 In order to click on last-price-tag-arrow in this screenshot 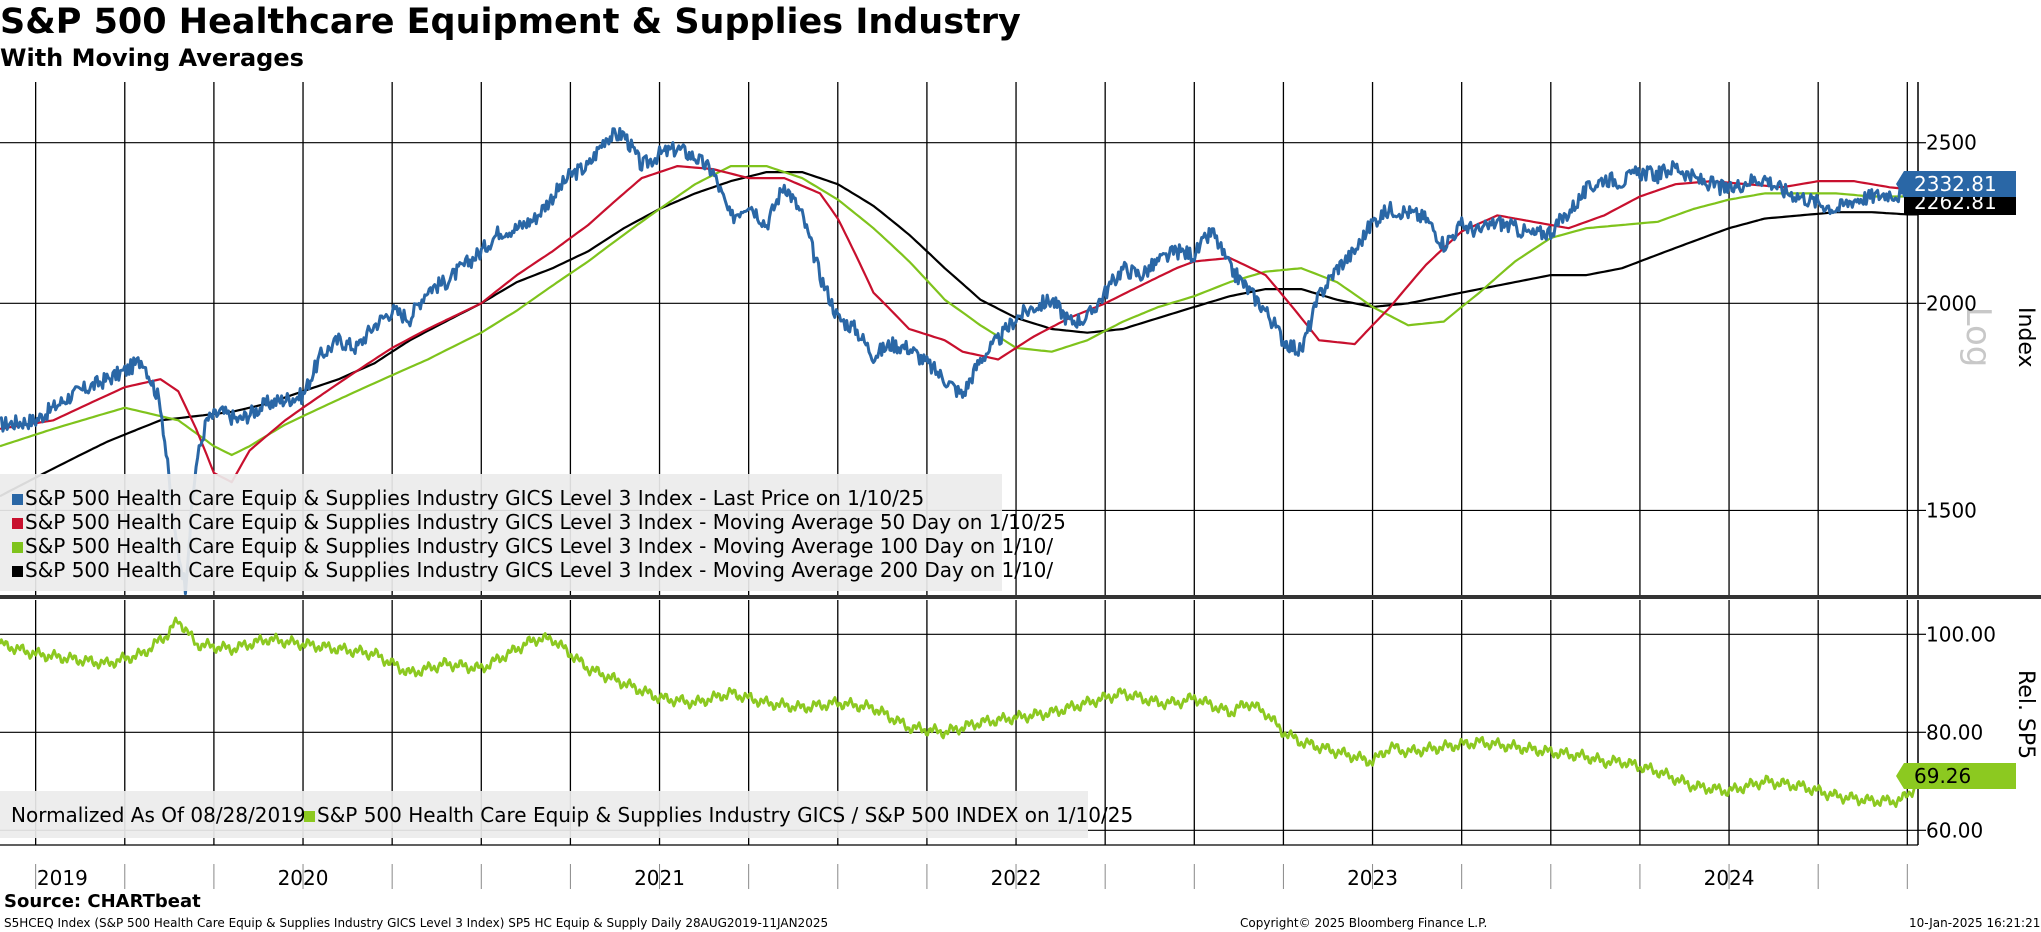, I will do `click(1900, 184)`.